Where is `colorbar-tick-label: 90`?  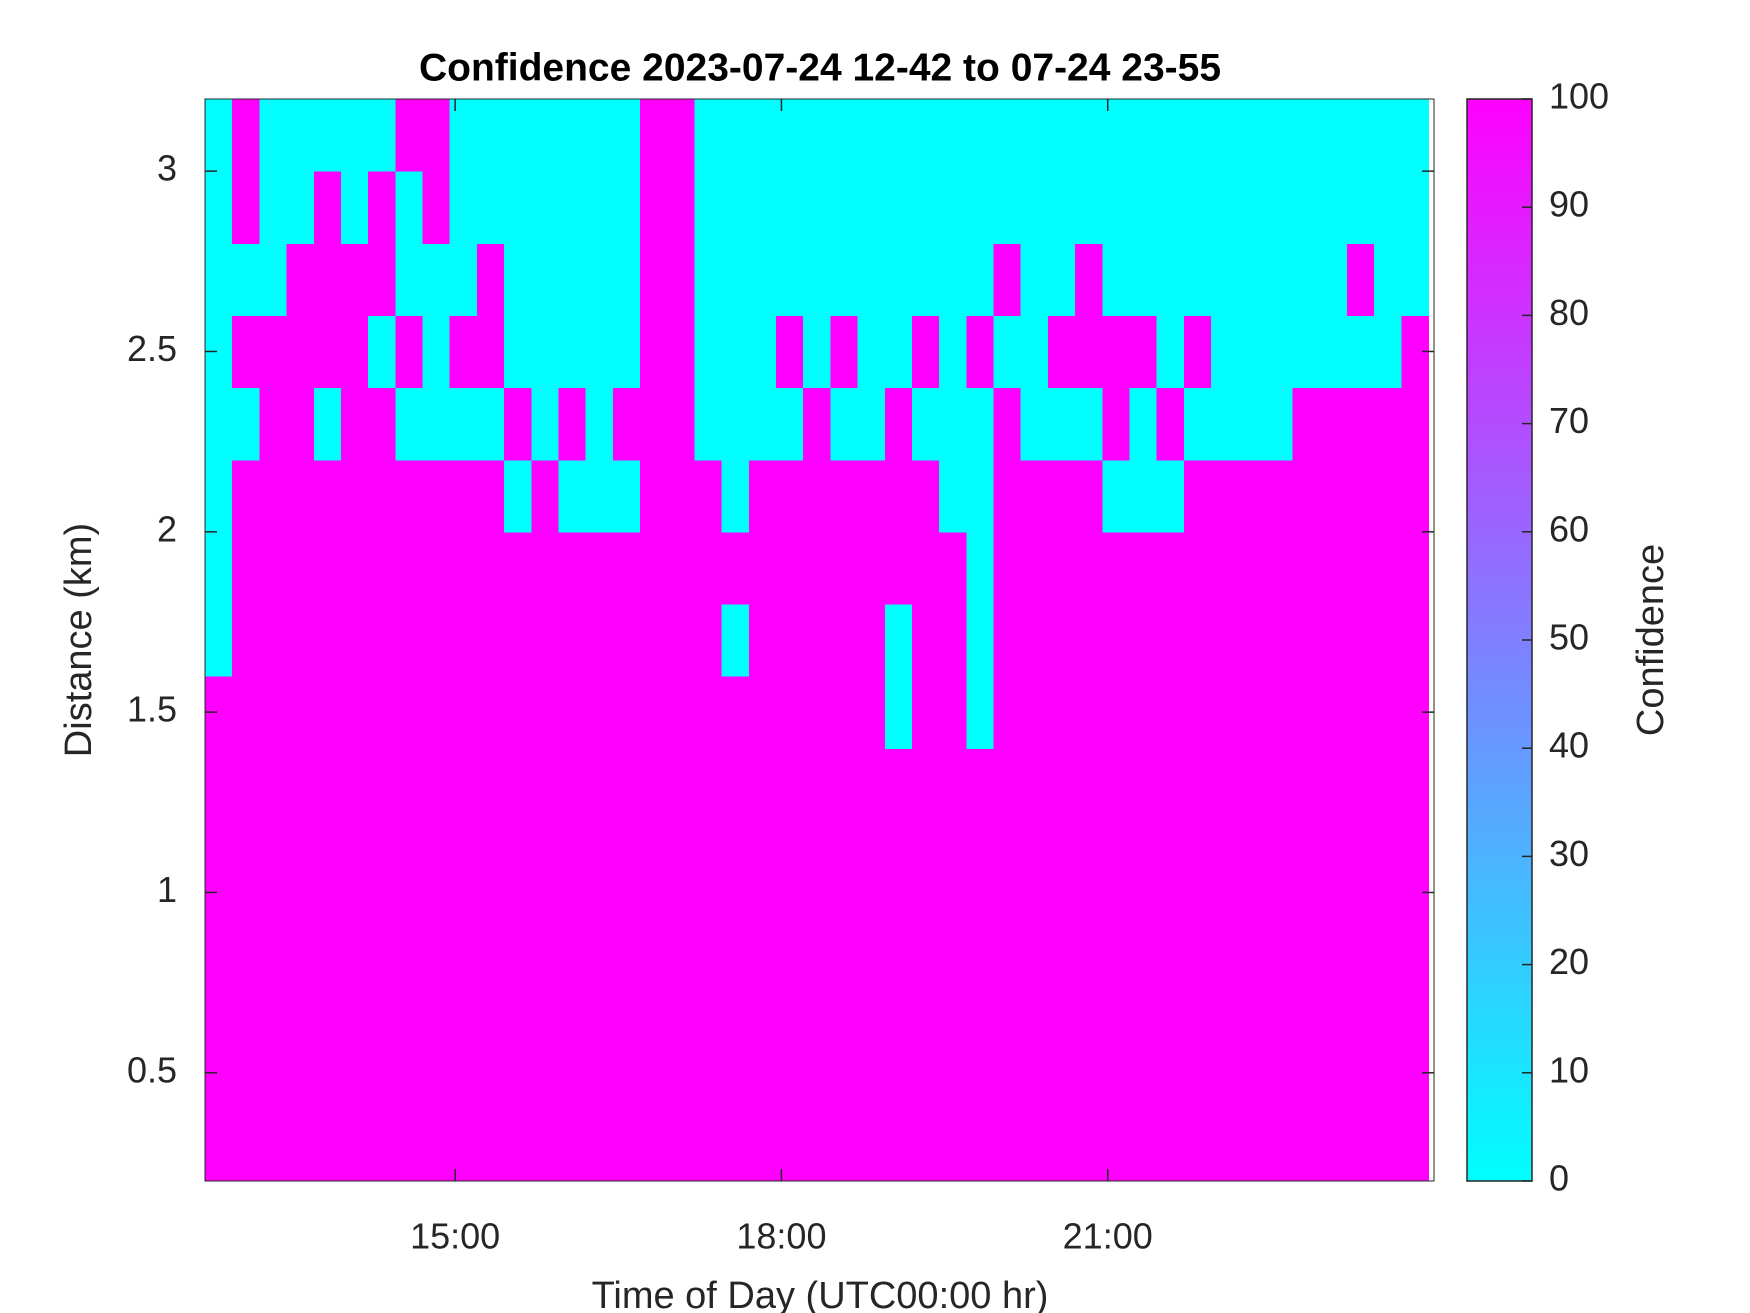
colorbar-tick-label: 90 is located at coordinates (1569, 204).